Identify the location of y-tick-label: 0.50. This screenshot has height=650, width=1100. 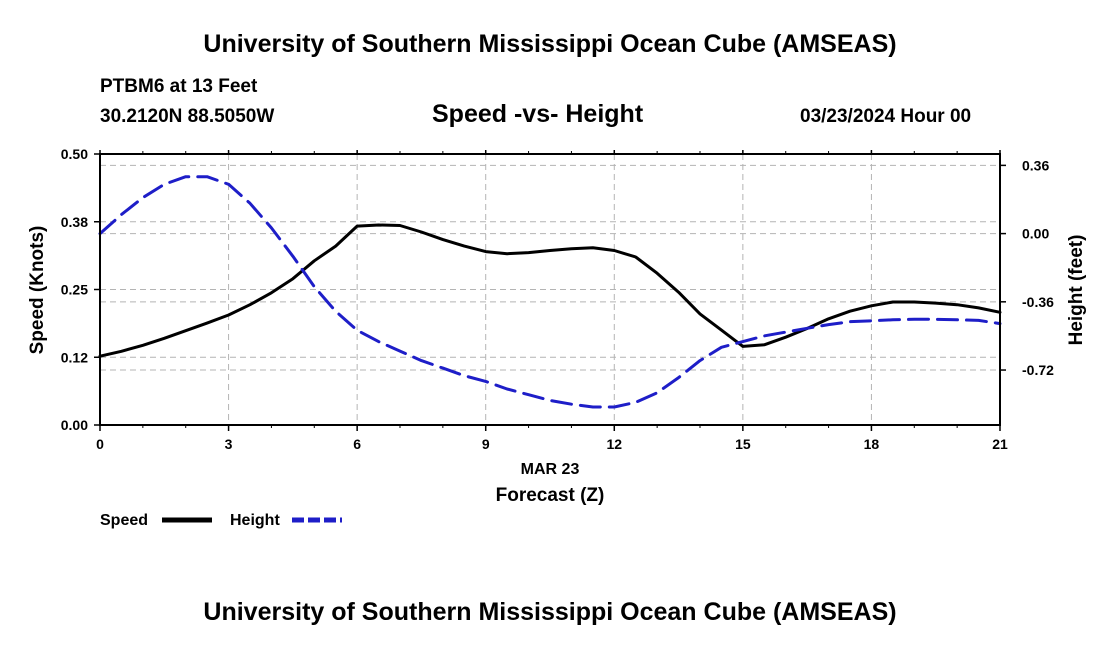
(74, 154).